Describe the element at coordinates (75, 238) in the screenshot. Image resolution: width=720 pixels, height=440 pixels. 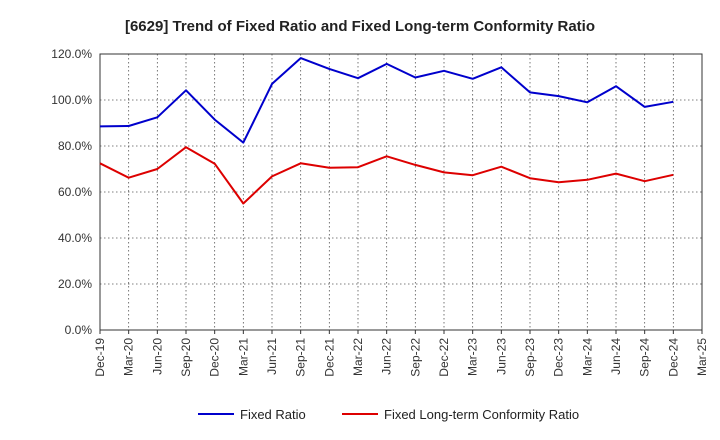
I see `y-tick-label: 40.0%` at that location.